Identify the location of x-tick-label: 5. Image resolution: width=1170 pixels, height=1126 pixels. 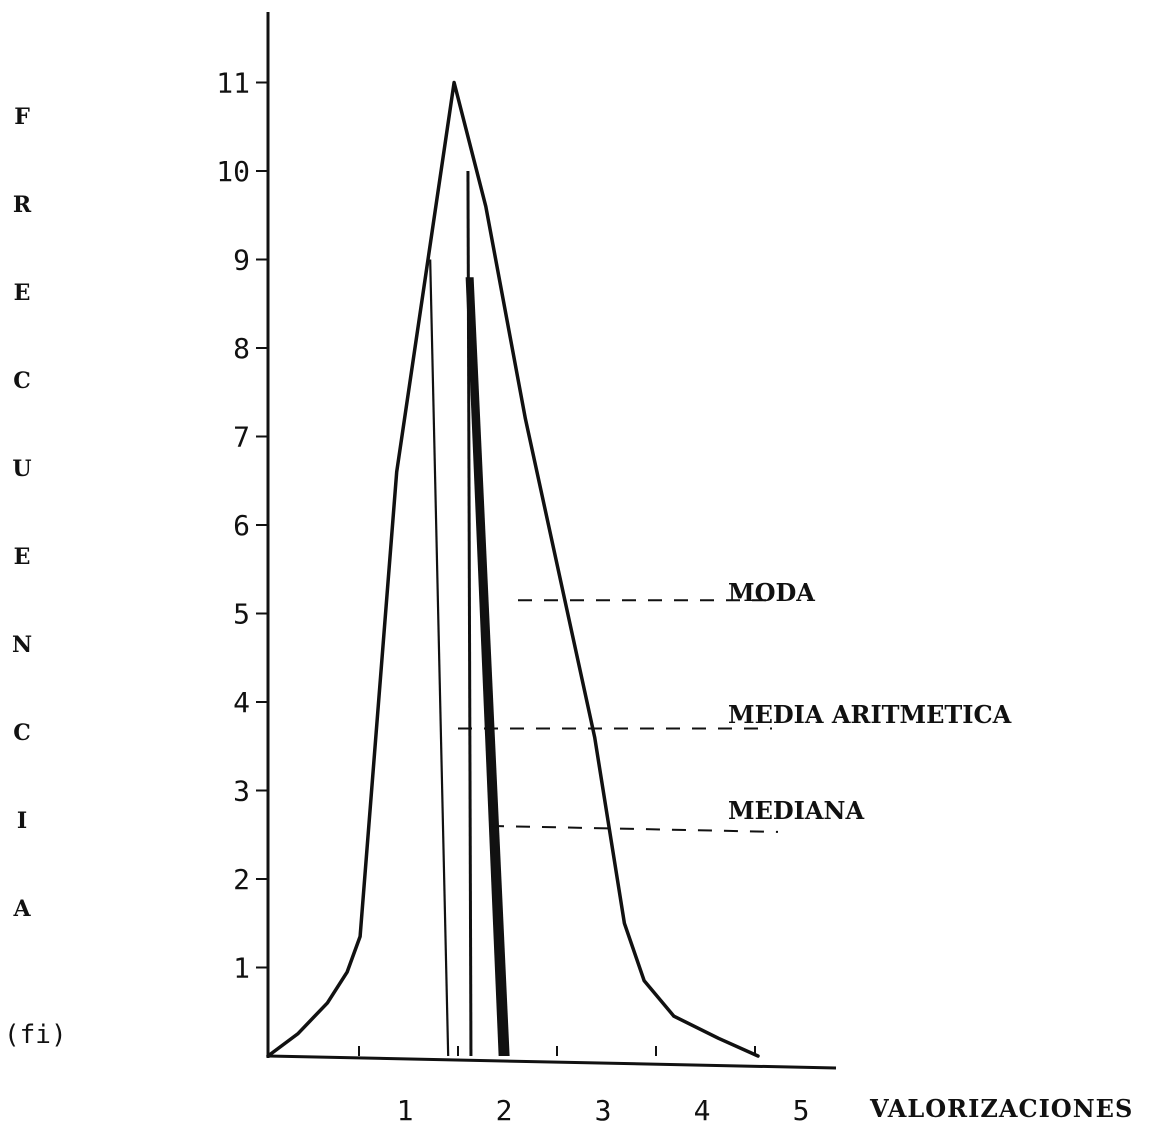
(801, 1110).